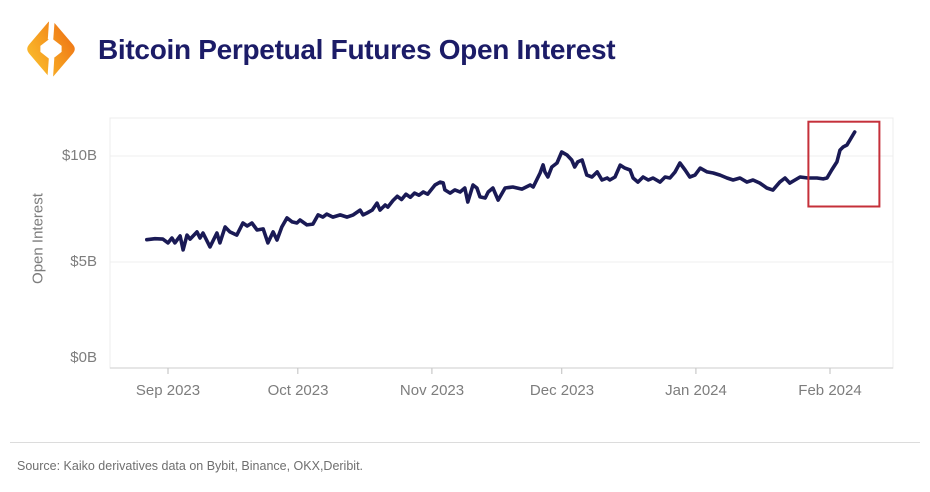  Describe the element at coordinates (83, 357) in the screenshot. I see `y-tick-label: $0B` at that location.